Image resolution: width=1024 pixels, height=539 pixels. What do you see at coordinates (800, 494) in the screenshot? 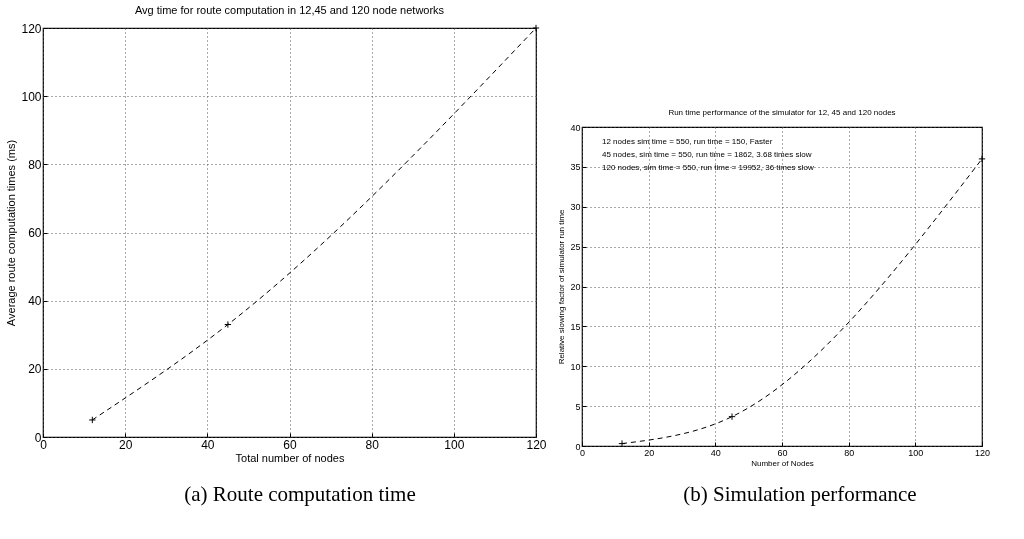
I see `text: (b) Simulation performance` at bounding box center [800, 494].